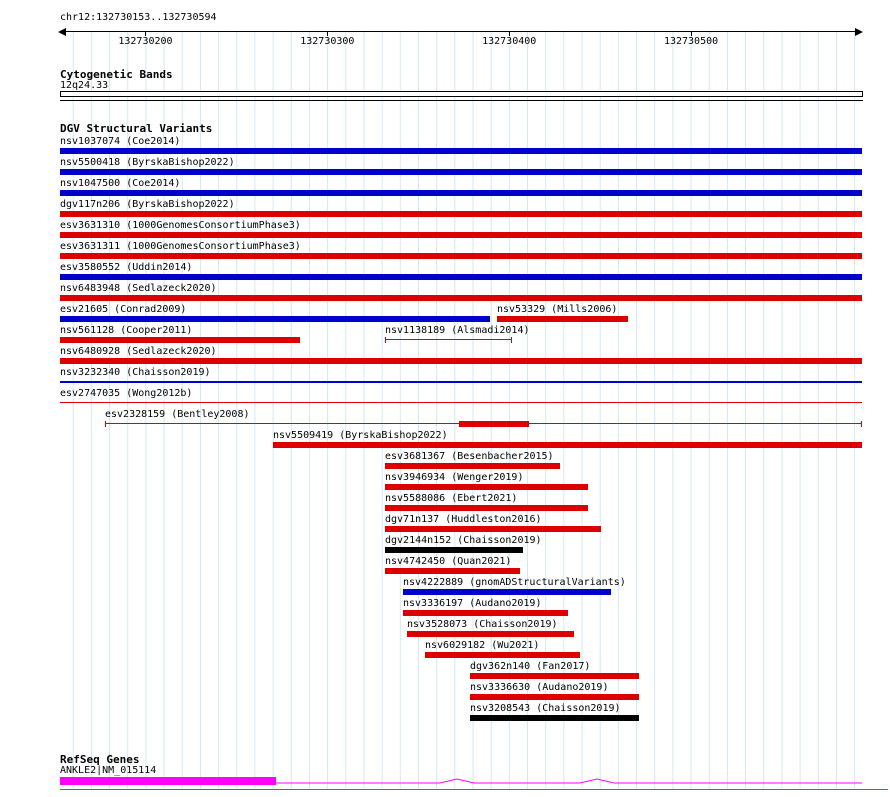 The height and width of the screenshot is (797, 890). What do you see at coordinates (126, 393) in the screenshot?
I see `variant-label: esv2747035 (Wong2012b)` at bounding box center [126, 393].